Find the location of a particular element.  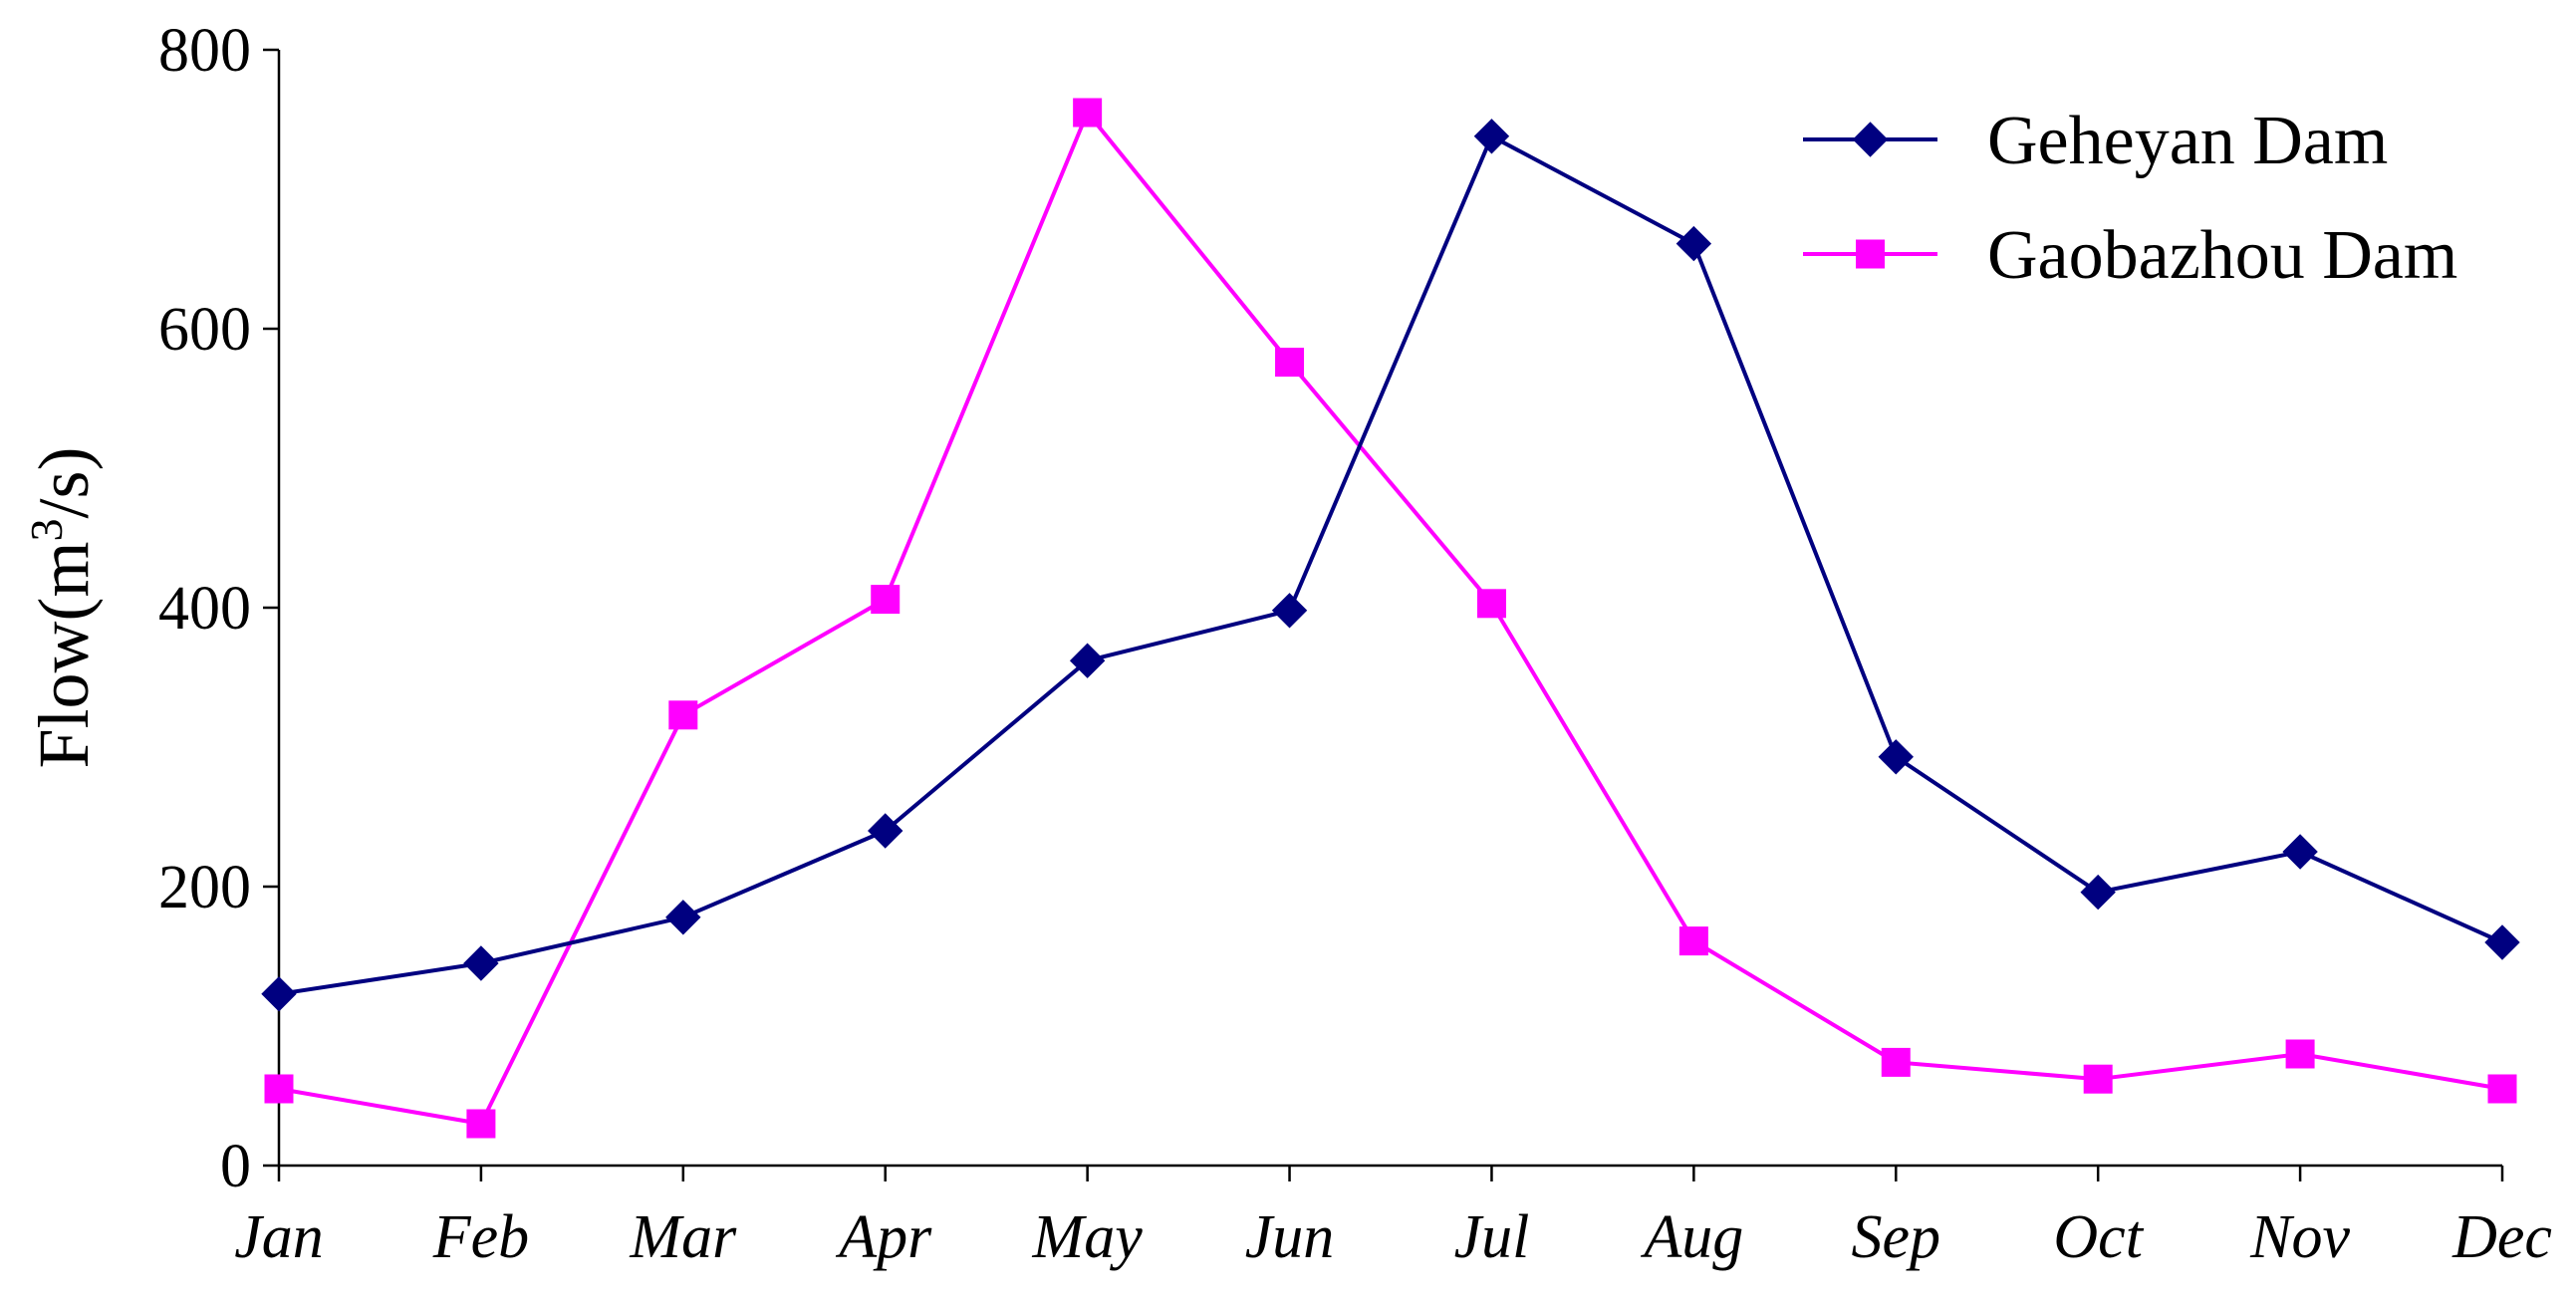

legend: Geheyan Dam Gaobazhou Dam is located at coordinates (2130, 198).